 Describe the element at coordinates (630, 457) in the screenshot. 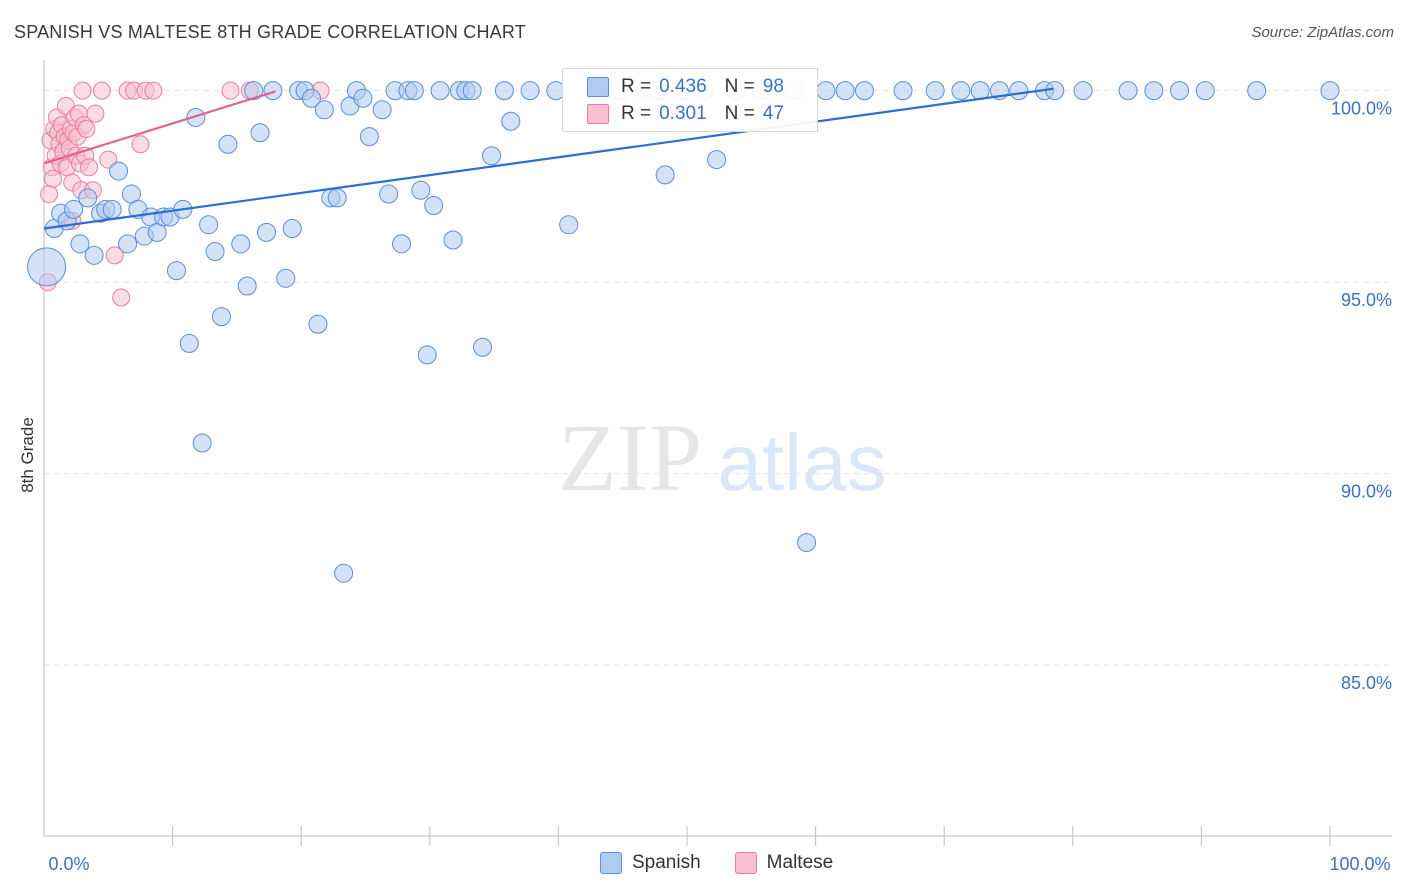

I see `watermark-zip: ZIP` at that location.